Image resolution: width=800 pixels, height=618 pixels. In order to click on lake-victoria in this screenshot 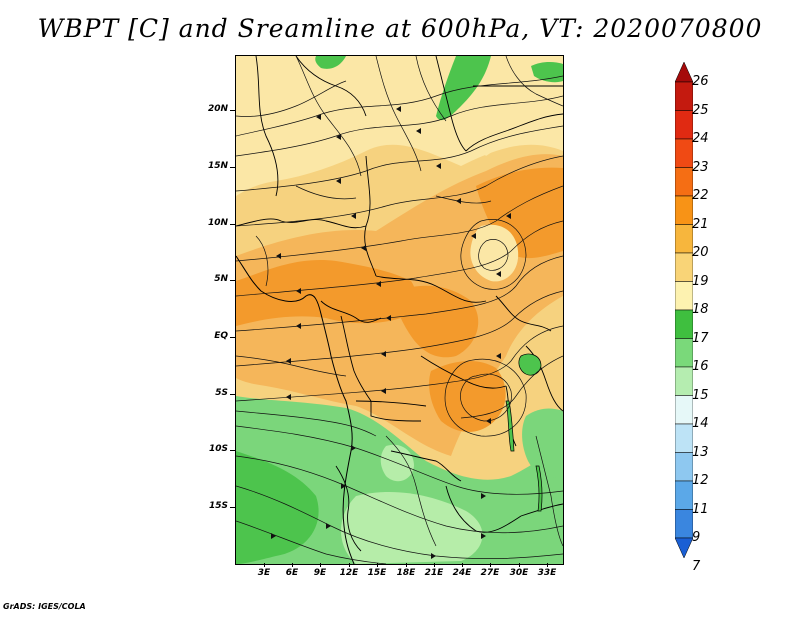, I will do `click(530, 364)`.